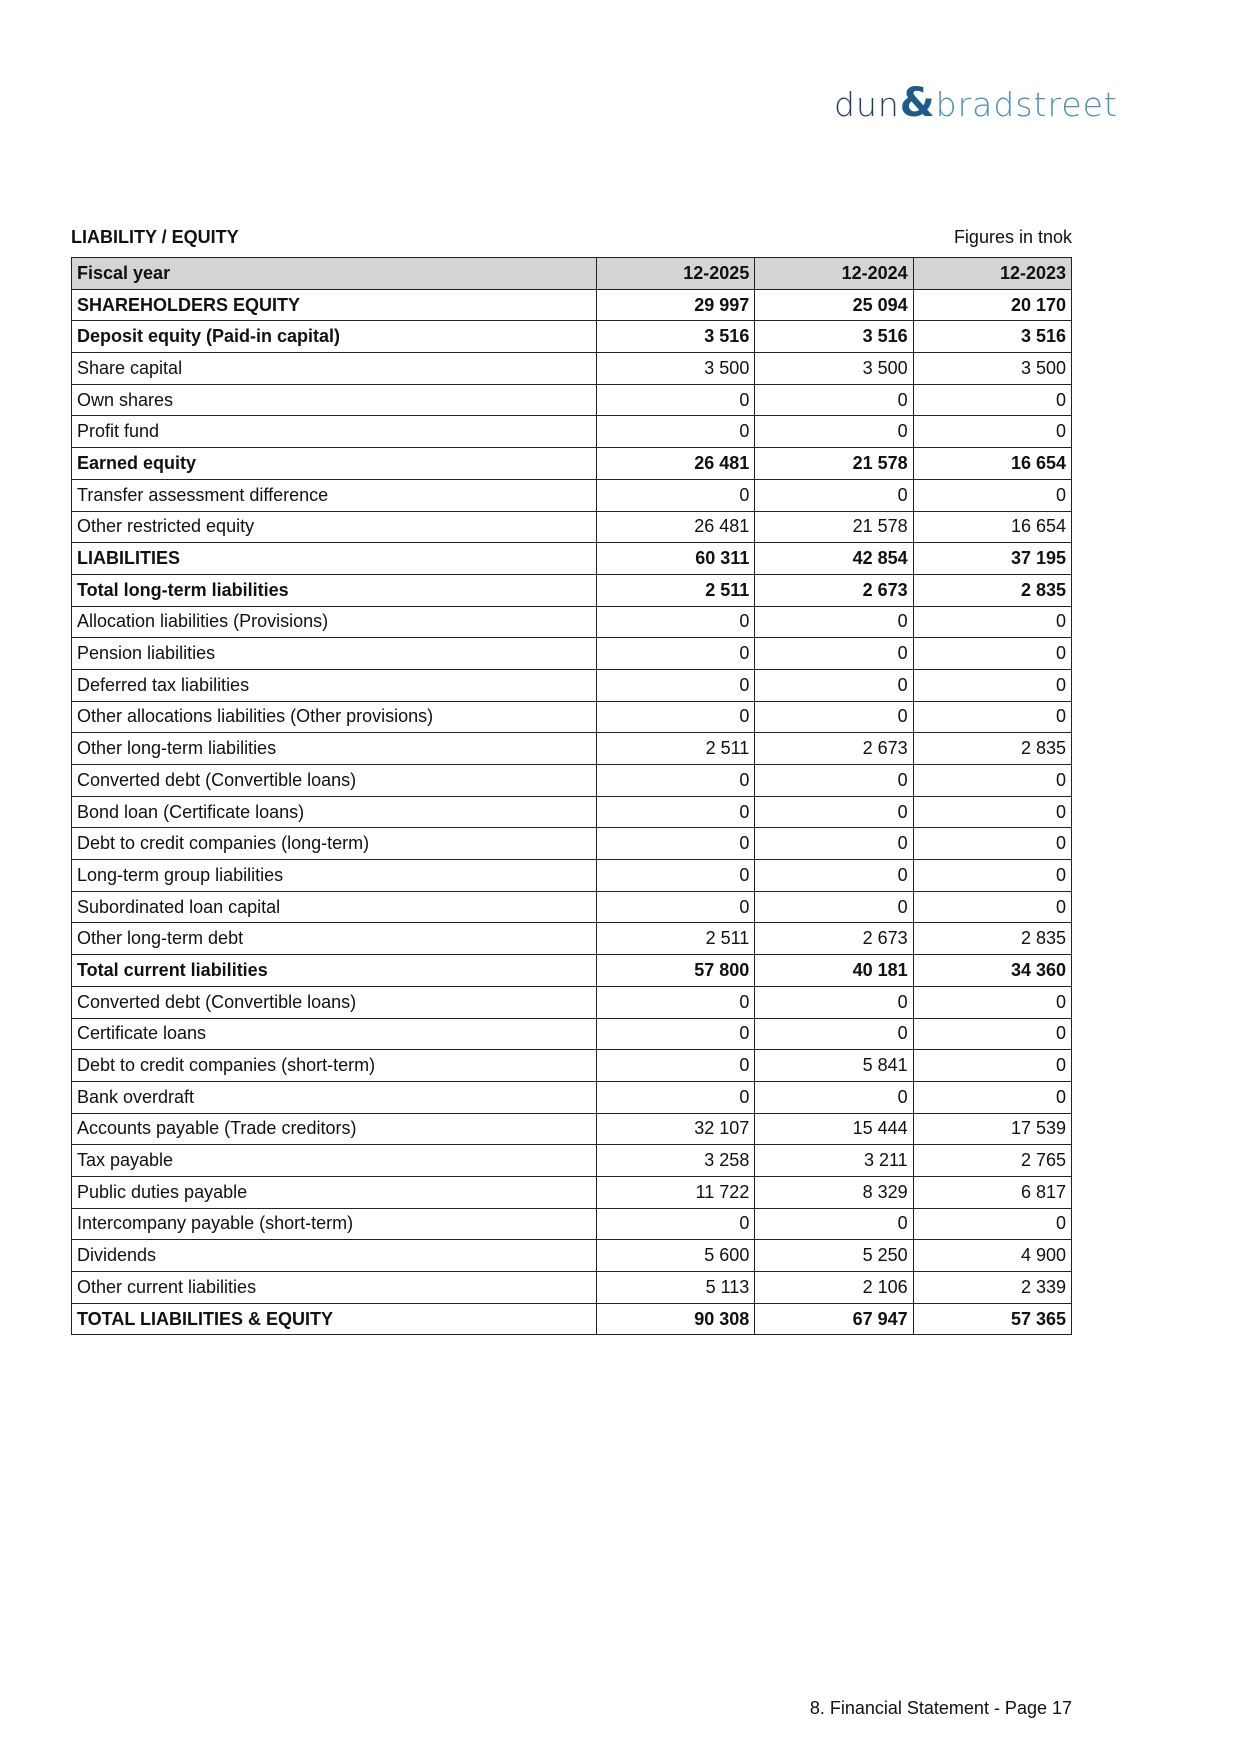  I want to click on row-label: Pension liabilities, so click(334, 653).